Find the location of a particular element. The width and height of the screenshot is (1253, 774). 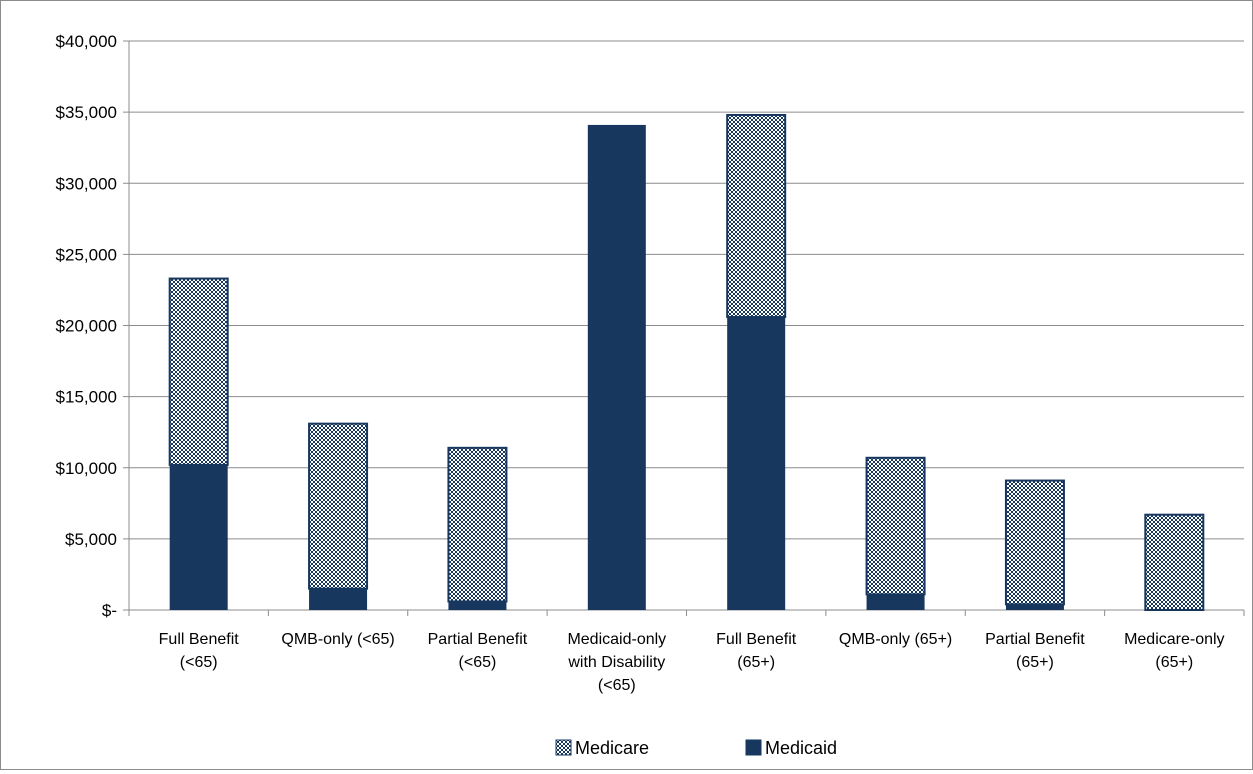

legend-label-medicare: Medicare is located at coordinates (612, 748).